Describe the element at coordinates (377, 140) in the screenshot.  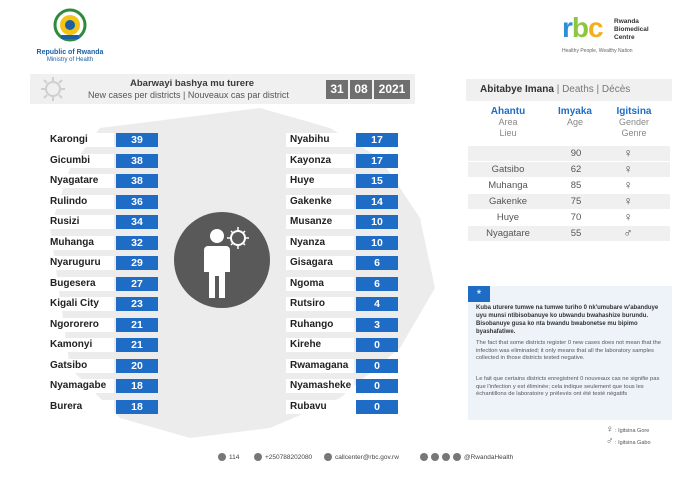
I see `district-case-count: 17` at that location.